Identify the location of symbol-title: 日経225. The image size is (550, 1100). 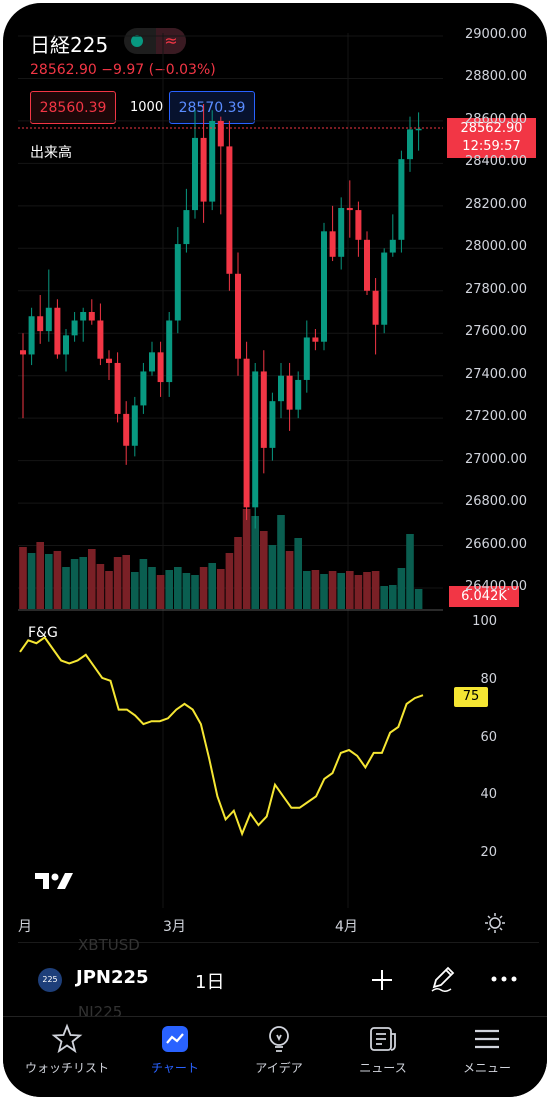
(69, 45).